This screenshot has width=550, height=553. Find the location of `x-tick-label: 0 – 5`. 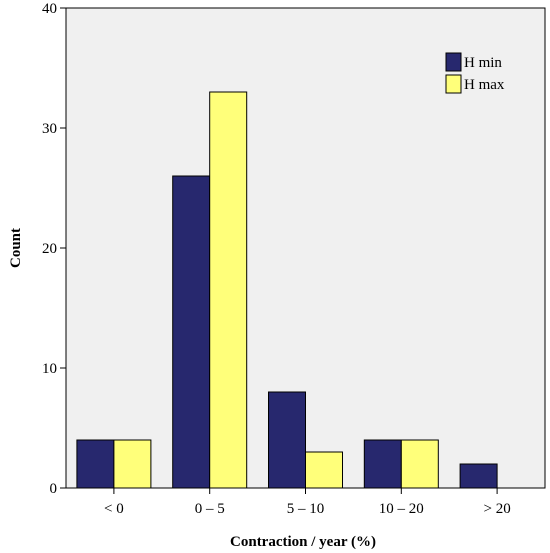

x-tick-label: 0 – 5 is located at coordinates (210, 509).